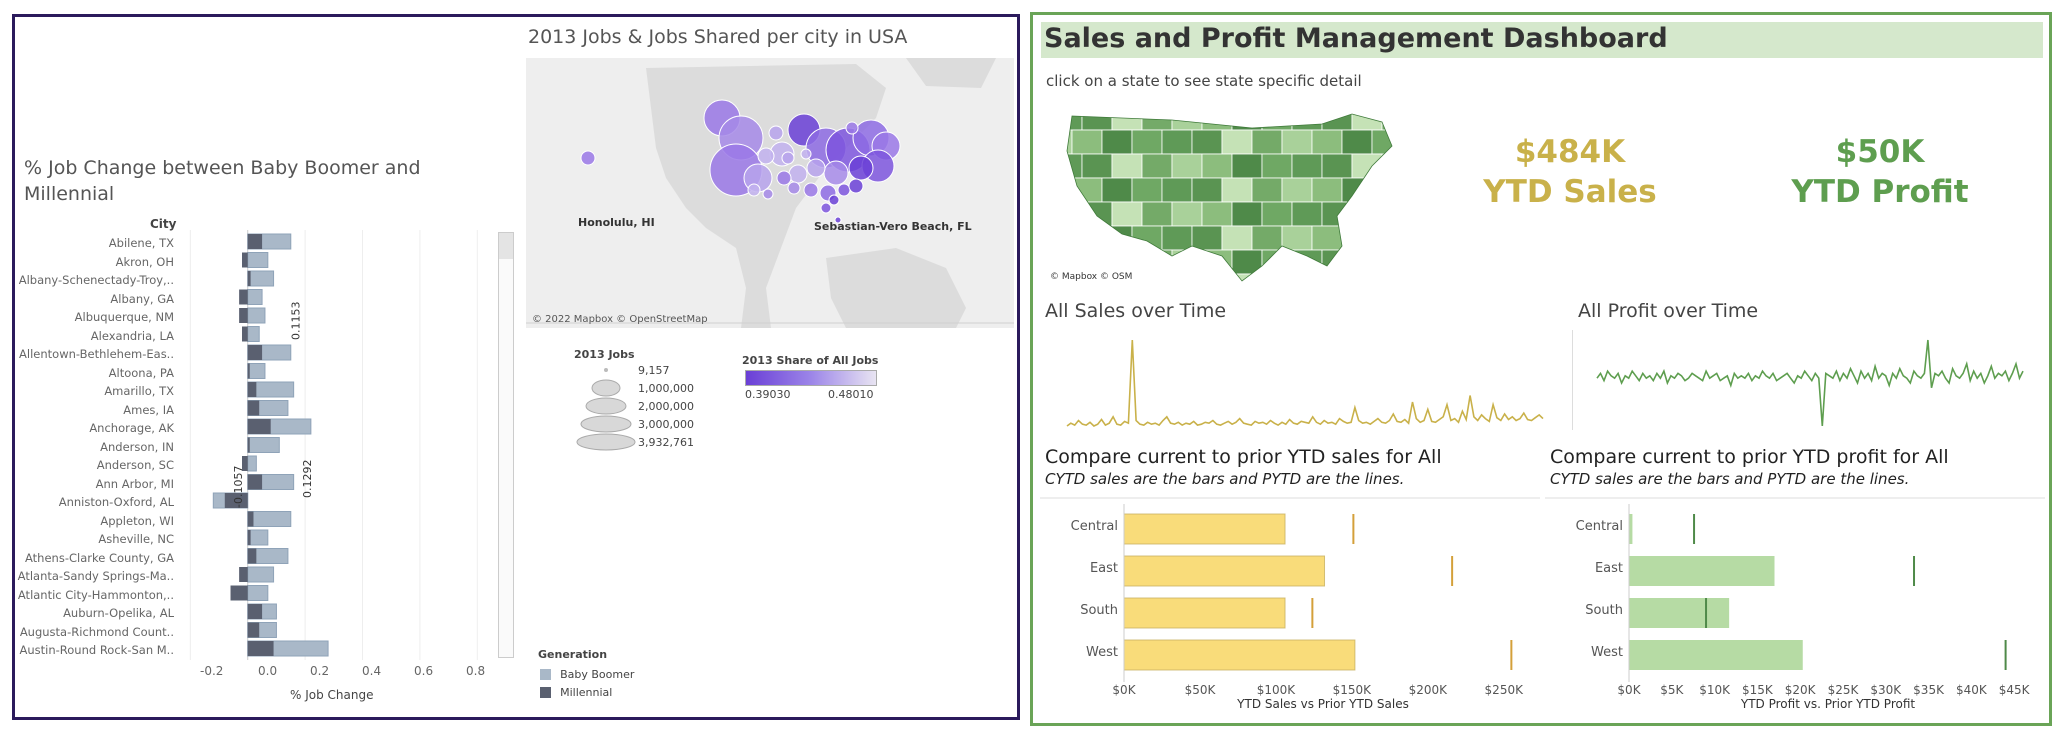 This screenshot has height=734, width=2062. What do you see at coordinates (1305, 382) in the screenshot?
I see `sales-over-time-chart` at bounding box center [1305, 382].